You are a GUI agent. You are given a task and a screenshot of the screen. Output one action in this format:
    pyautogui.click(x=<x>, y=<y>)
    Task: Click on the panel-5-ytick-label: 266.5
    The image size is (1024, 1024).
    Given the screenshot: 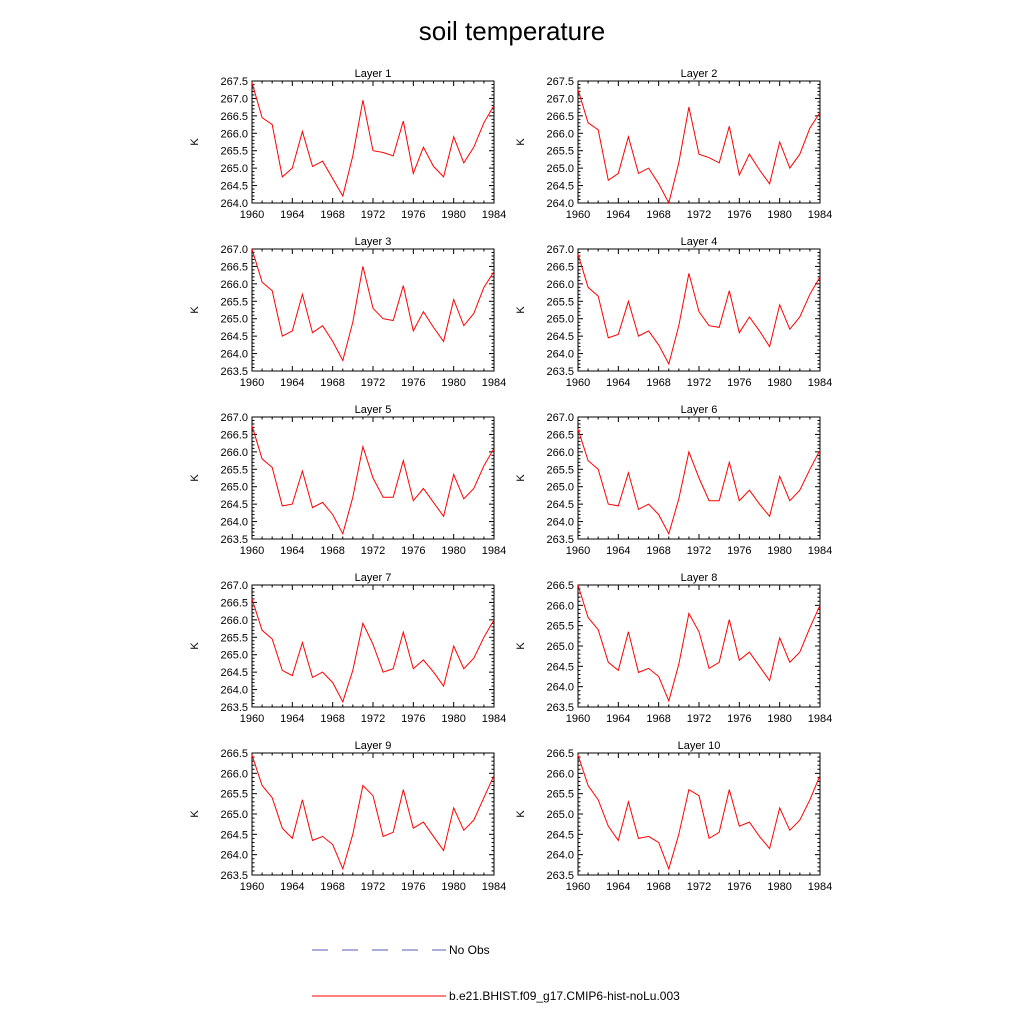 What is the action you would take?
    pyautogui.click(x=234, y=435)
    